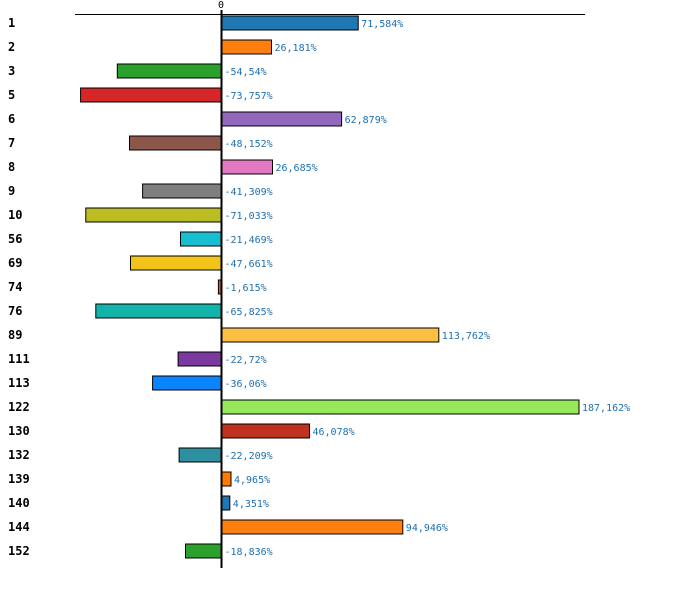  Describe the element at coordinates (249, 456) in the screenshot. I see `value-label-132: -22,209%` at that location.